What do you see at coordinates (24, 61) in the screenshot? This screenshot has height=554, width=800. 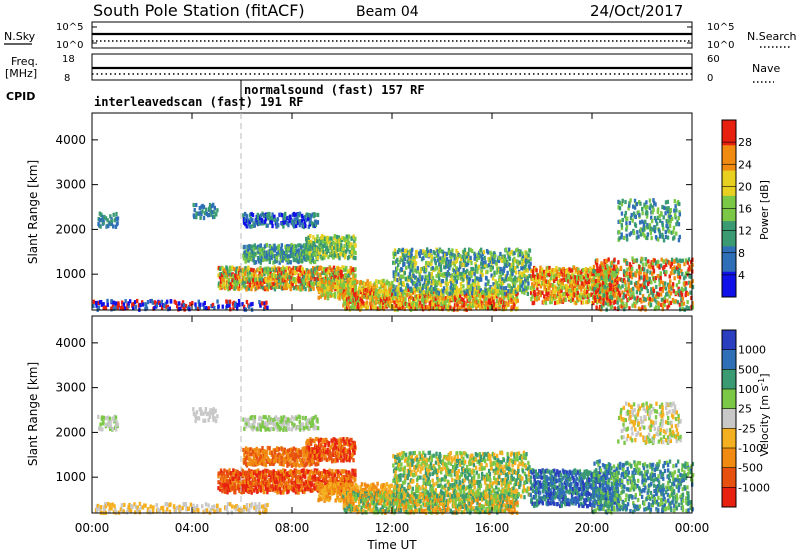 I see `freq-label: Freq.` at bounding box center [24, 61].